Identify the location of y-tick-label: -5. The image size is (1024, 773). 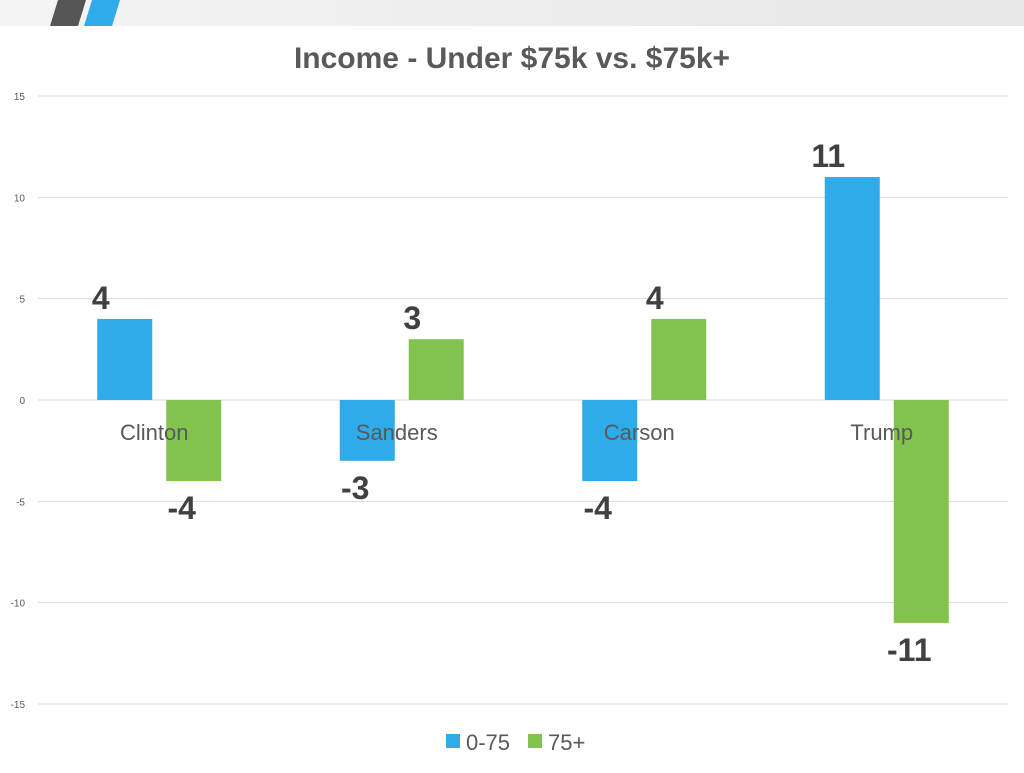
(20, 502).